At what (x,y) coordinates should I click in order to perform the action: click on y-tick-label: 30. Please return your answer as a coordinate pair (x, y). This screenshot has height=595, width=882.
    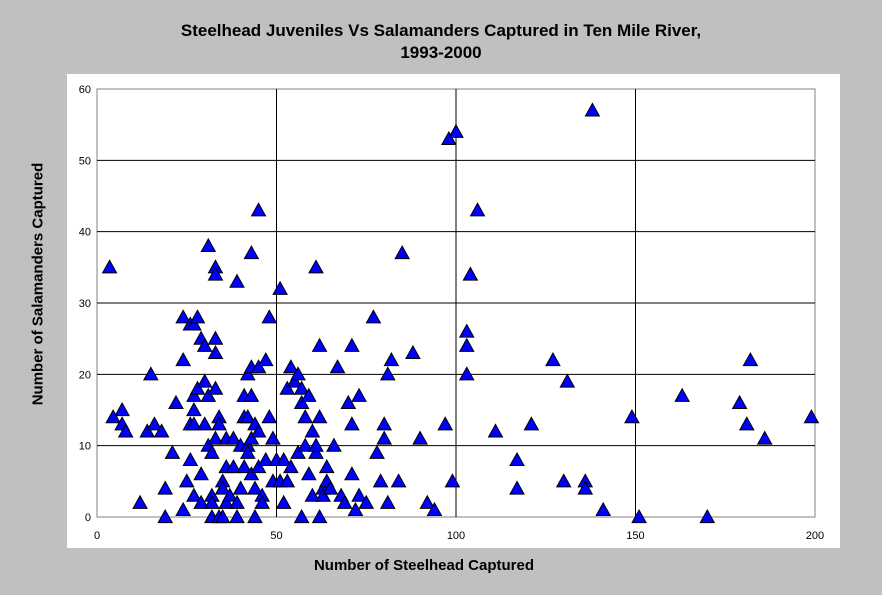
    Looking at the image, I should click on (85, 304).